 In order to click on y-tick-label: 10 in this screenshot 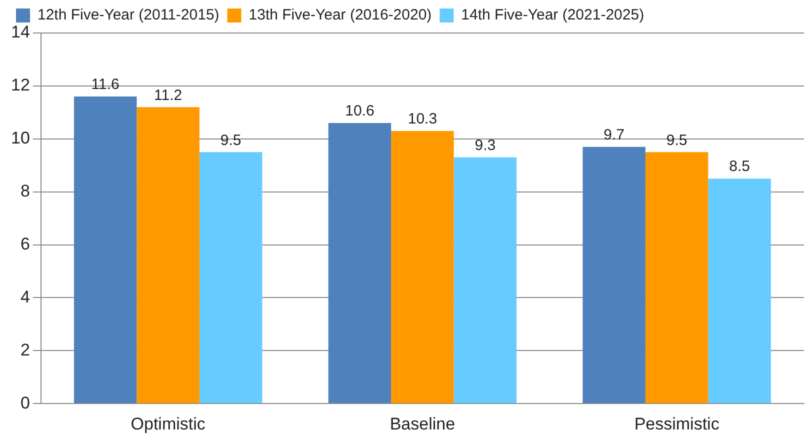, I will do `click(20, 138)`.